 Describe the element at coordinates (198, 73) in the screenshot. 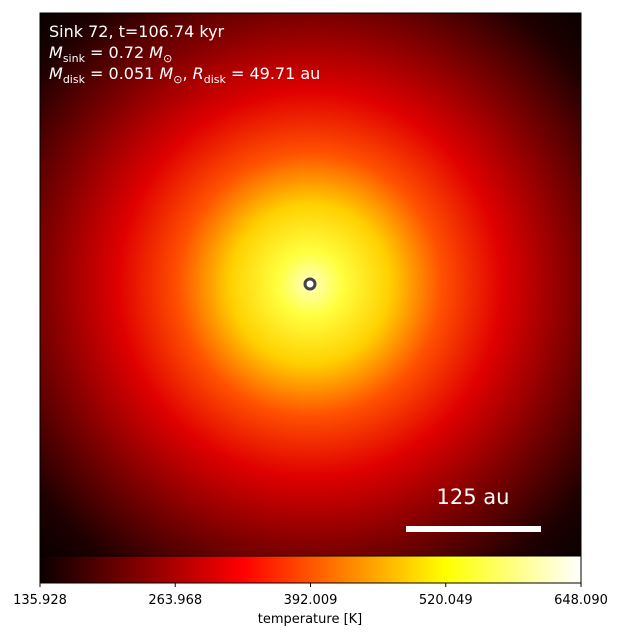

I see `annotation-part: R` at that location.